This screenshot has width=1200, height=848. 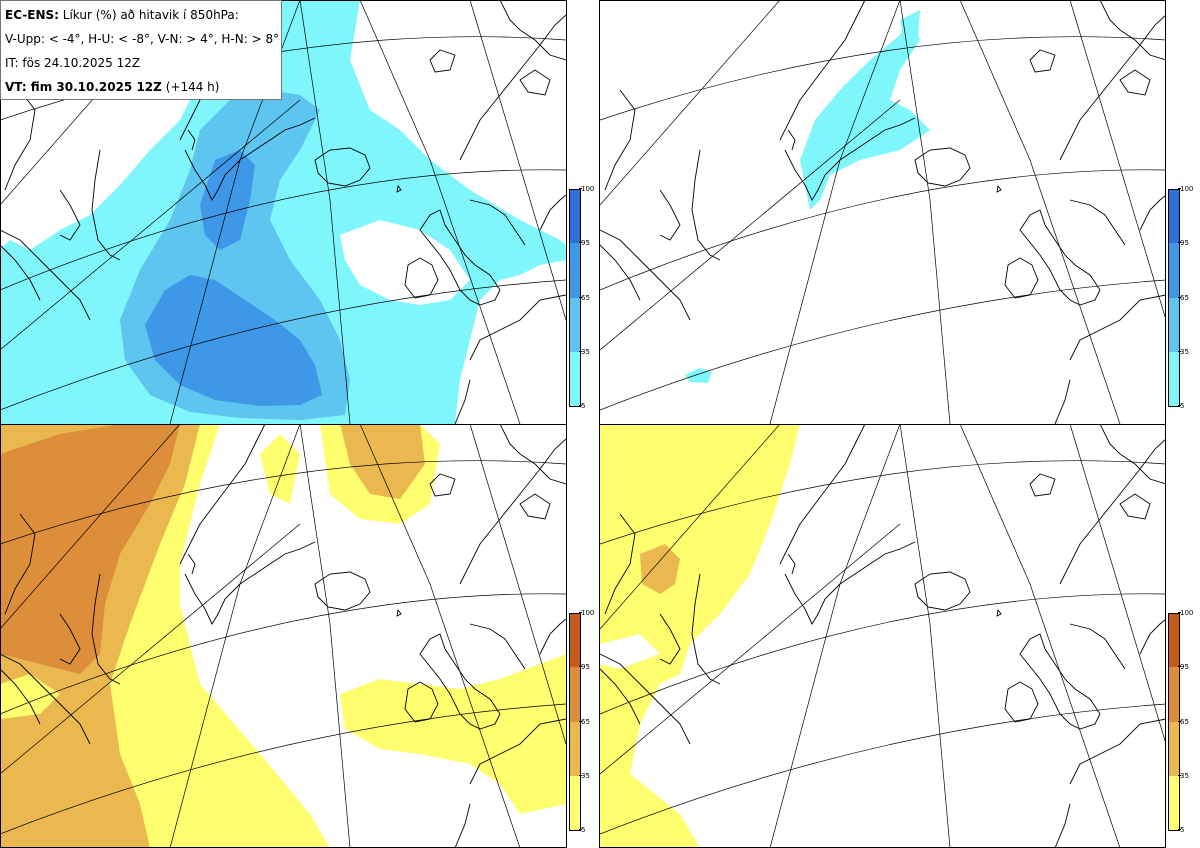 What do you see at coordinates (112, 87) in the screenshot?
I see `info-line-valid-time: VT: fim 30.10.2025 12Z (+144 h)` at bounding box center [112, 87].